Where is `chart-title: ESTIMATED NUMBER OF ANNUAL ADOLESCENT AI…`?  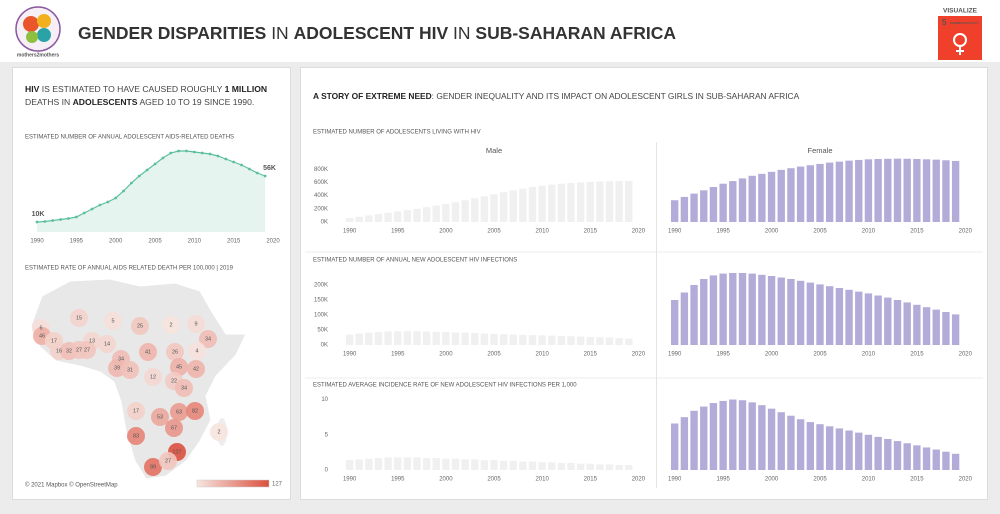
chart-title: ESTIMATED NUMBER OF ANNUAL ADOLESCENT AI… is located at coordinates (129, 138).